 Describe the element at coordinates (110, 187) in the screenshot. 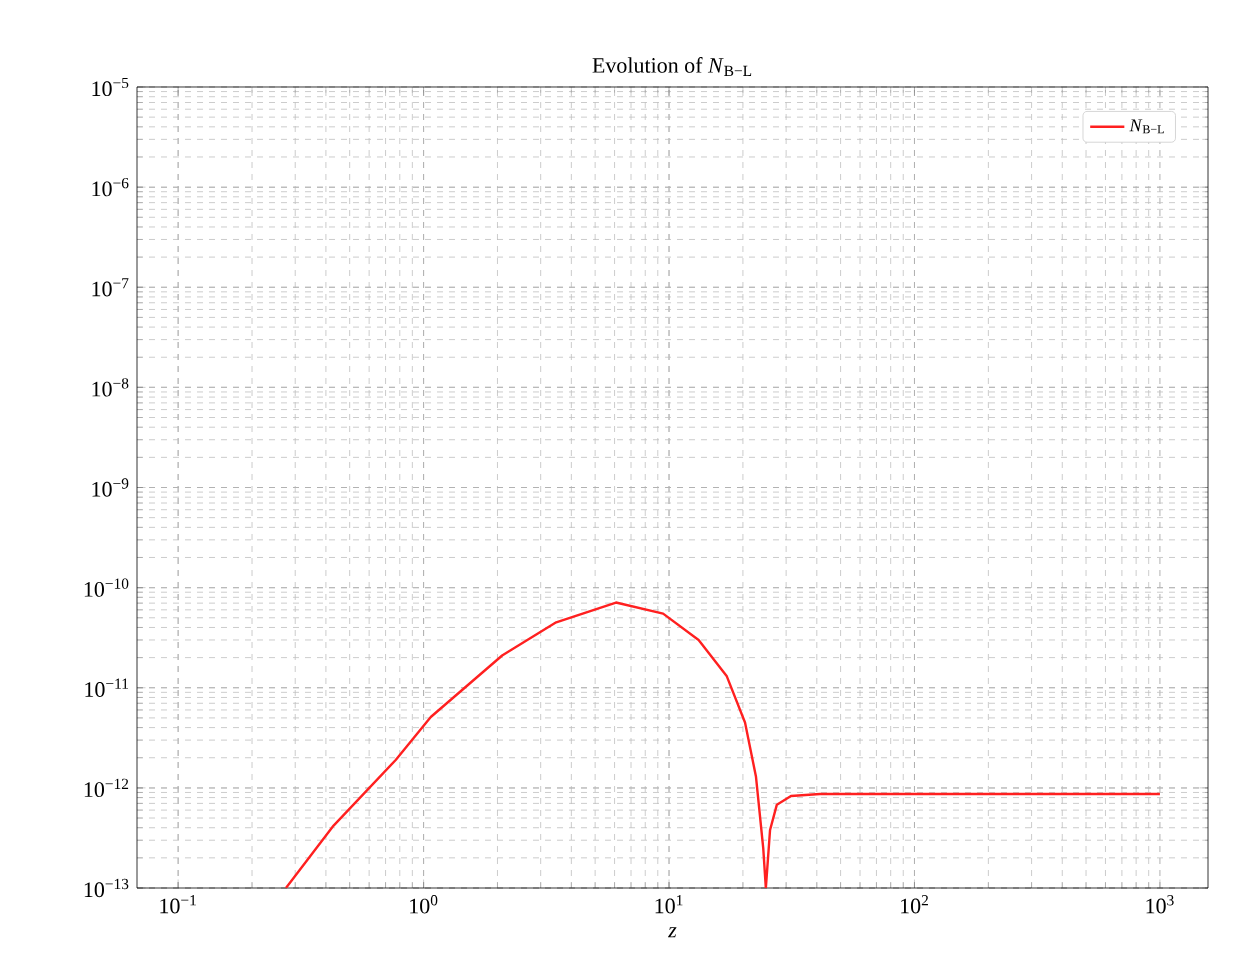

I see `y-tick-label: 10$^{−6}$` at that location.